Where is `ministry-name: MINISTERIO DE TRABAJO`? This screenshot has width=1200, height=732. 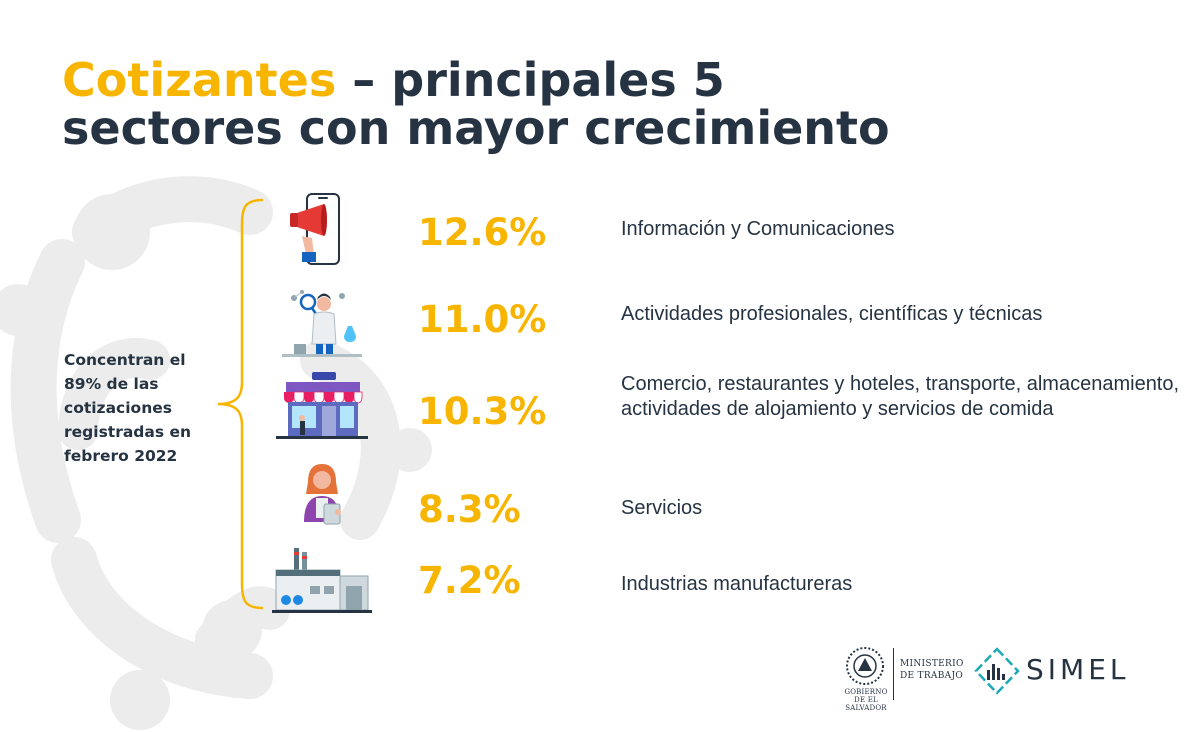 ministry-name: MINISTERIO DE TRABAJO is located at coordinates (932, 670).